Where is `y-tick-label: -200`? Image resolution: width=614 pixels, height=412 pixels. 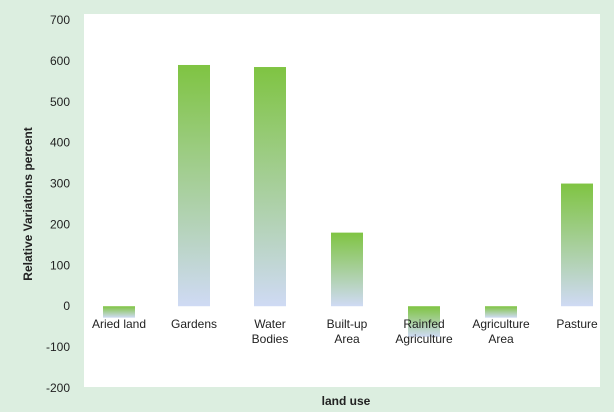 y-tick-label: -200 is located at coordinates (58, 388).